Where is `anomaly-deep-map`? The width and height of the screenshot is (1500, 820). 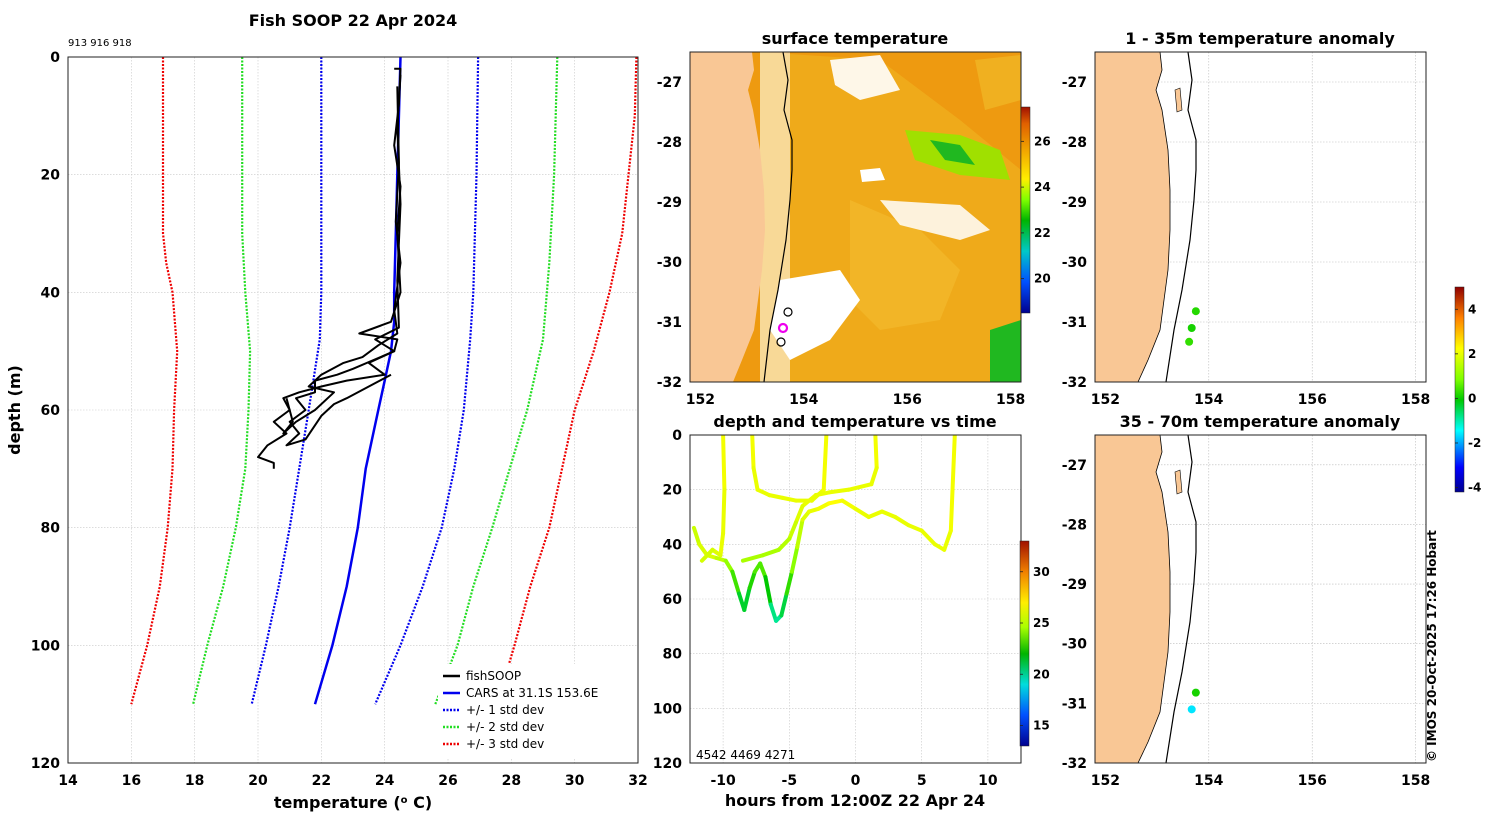
anomaly-deep-map is located at coordinates (1260, 599).